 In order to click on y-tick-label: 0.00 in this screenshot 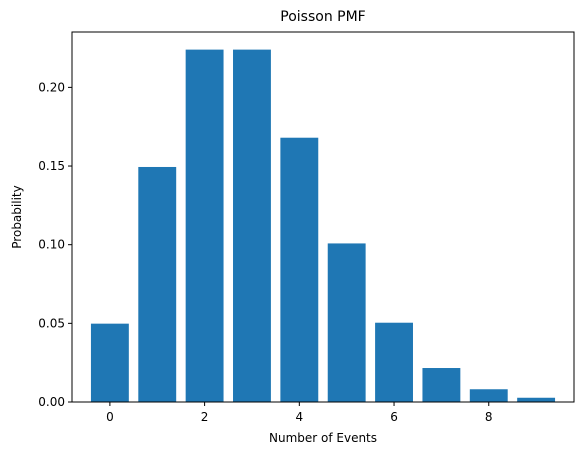, I will do `click(51, 402)`.